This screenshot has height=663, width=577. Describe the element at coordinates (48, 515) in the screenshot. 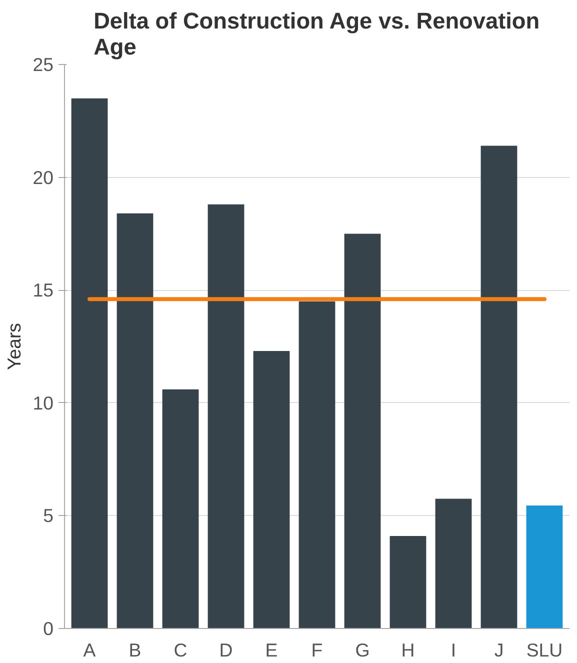

I see `y-tick-label: 5` at that location.